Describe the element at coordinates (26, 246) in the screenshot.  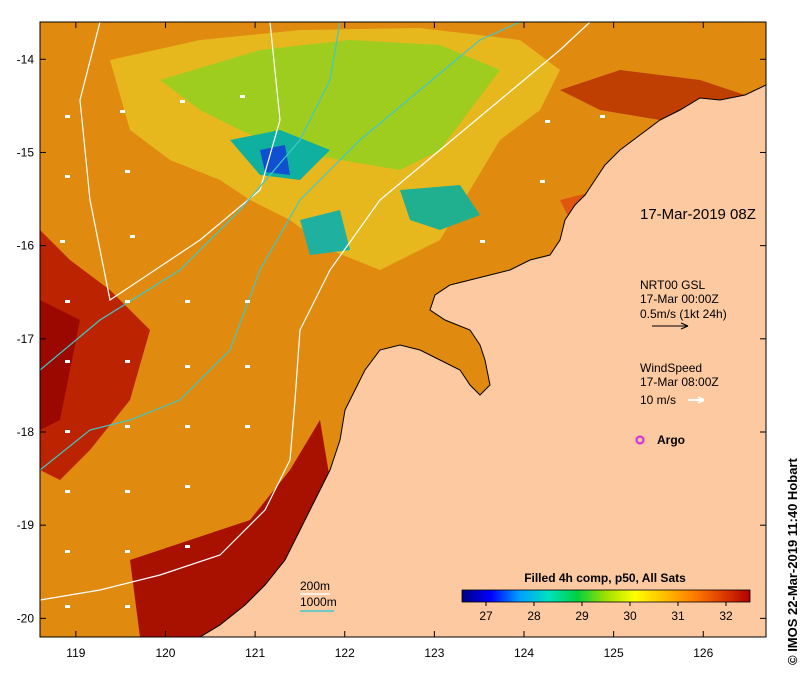
I see `lat-tick-label: -16` at that location.